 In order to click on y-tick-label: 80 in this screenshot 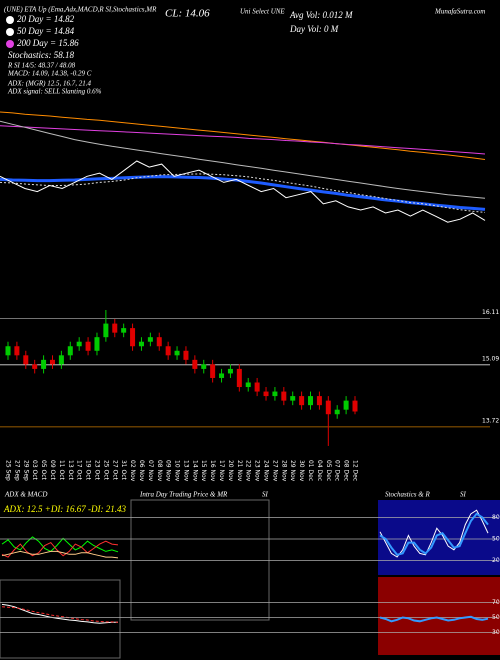, I will do `click(496, 517)`.